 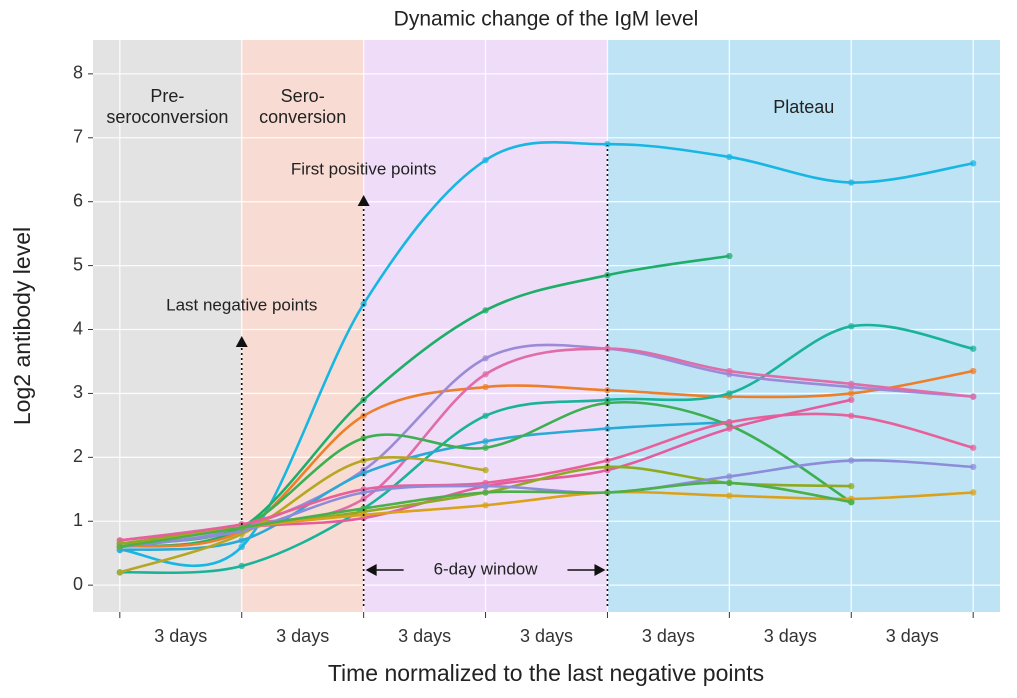 What do you see at coordinates (167, 326) in the screenshot?
I see `region` at bounding box center [167, 326].